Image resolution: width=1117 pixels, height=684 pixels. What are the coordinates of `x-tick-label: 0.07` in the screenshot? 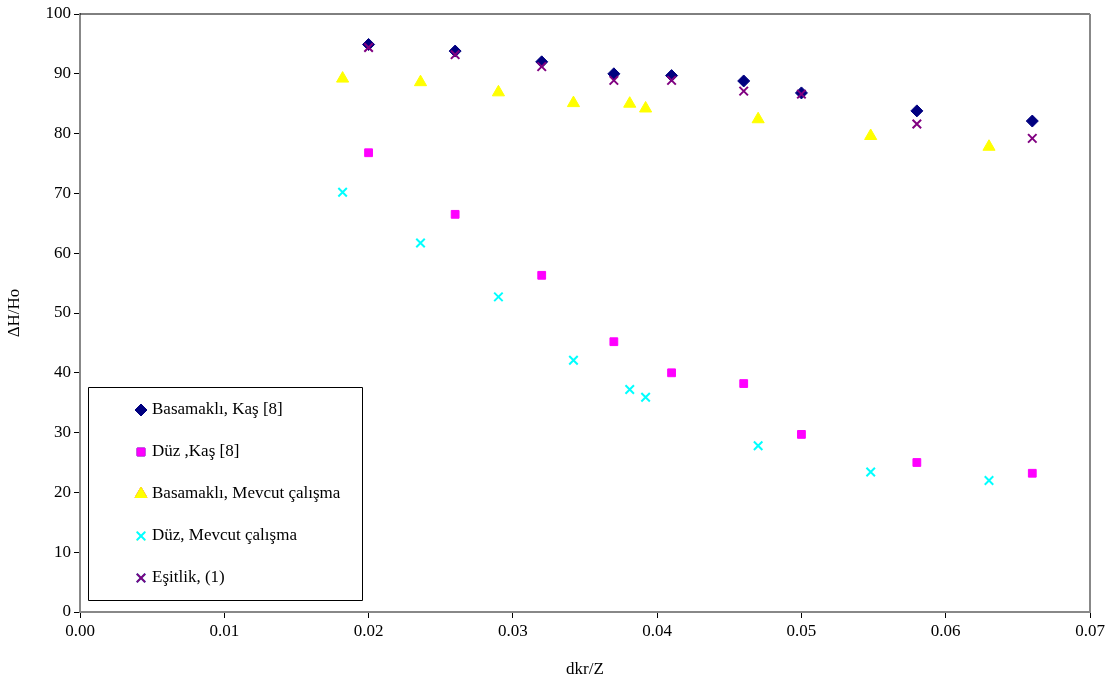 It's located at (1090, 630).